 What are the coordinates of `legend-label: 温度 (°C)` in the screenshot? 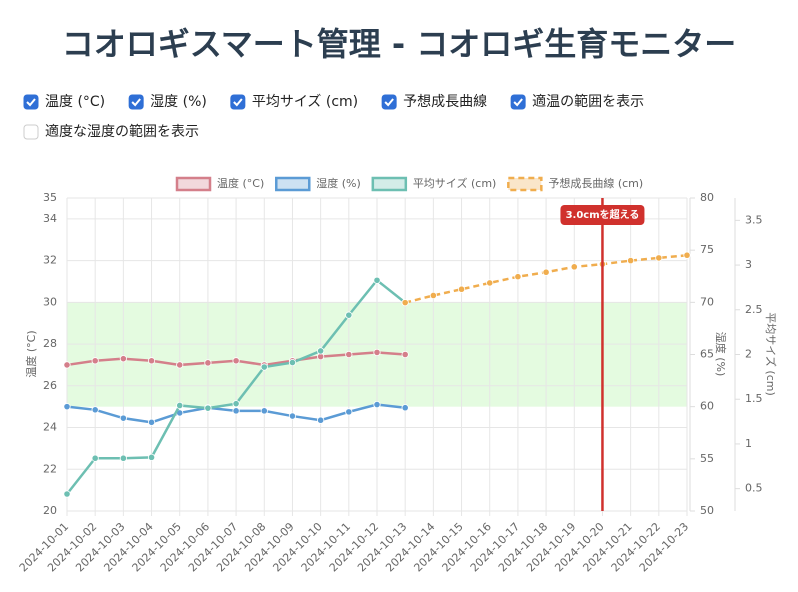 It's located at (240, 183).